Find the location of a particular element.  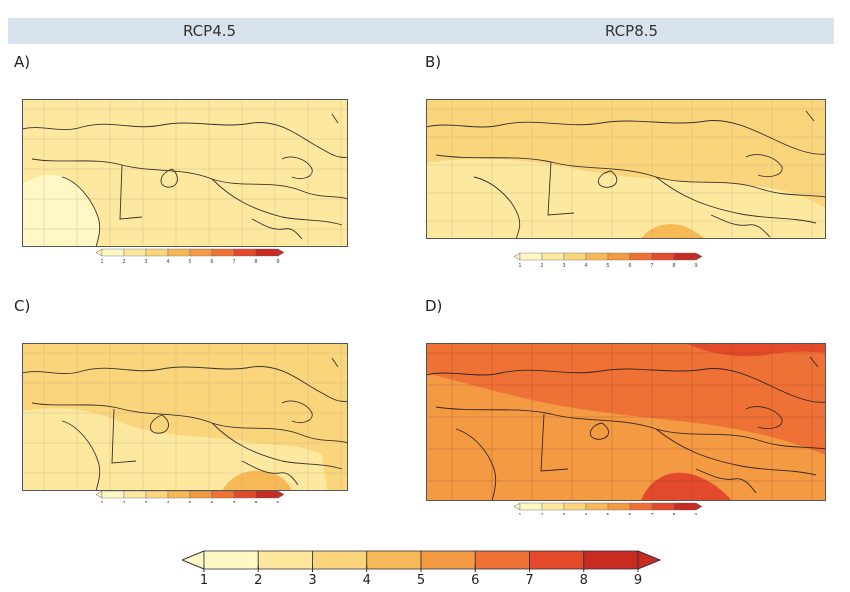

map-a-borders is located at coordinates (185, 180).